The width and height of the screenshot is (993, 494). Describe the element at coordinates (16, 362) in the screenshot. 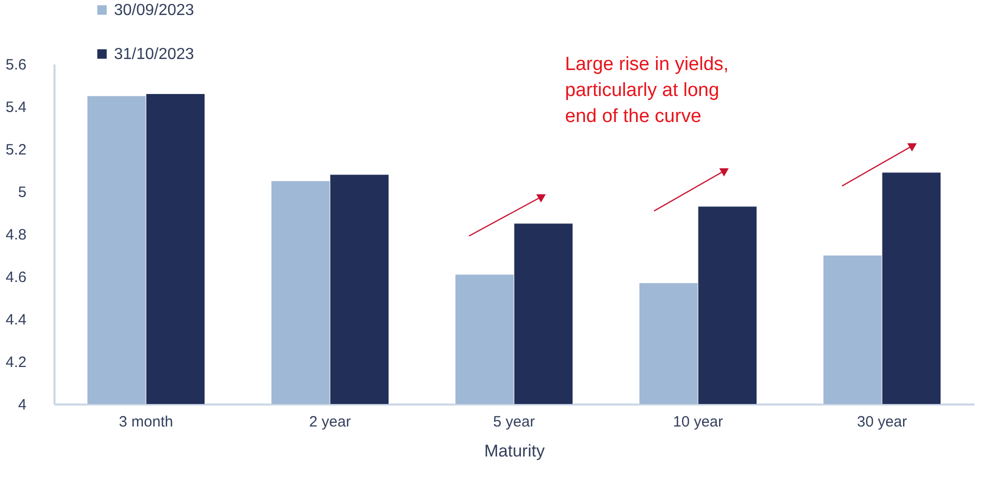

I see `y-tick-label: 4.2` at that location.